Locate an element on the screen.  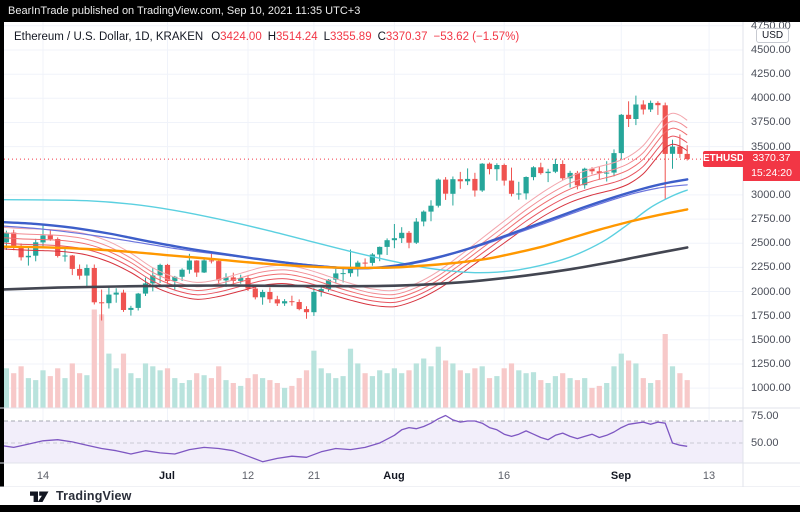
time-tick-label: Aug is located at coordinates (394, 476).